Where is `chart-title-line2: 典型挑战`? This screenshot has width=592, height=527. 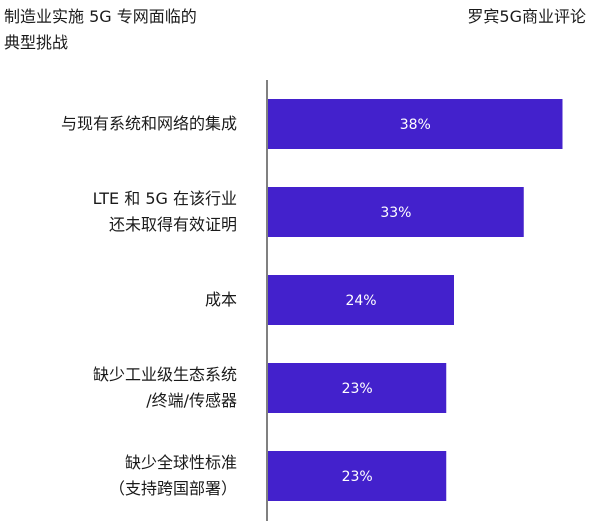
chart-title-line2: 典型挑战 is located at coordinates (36, 42).